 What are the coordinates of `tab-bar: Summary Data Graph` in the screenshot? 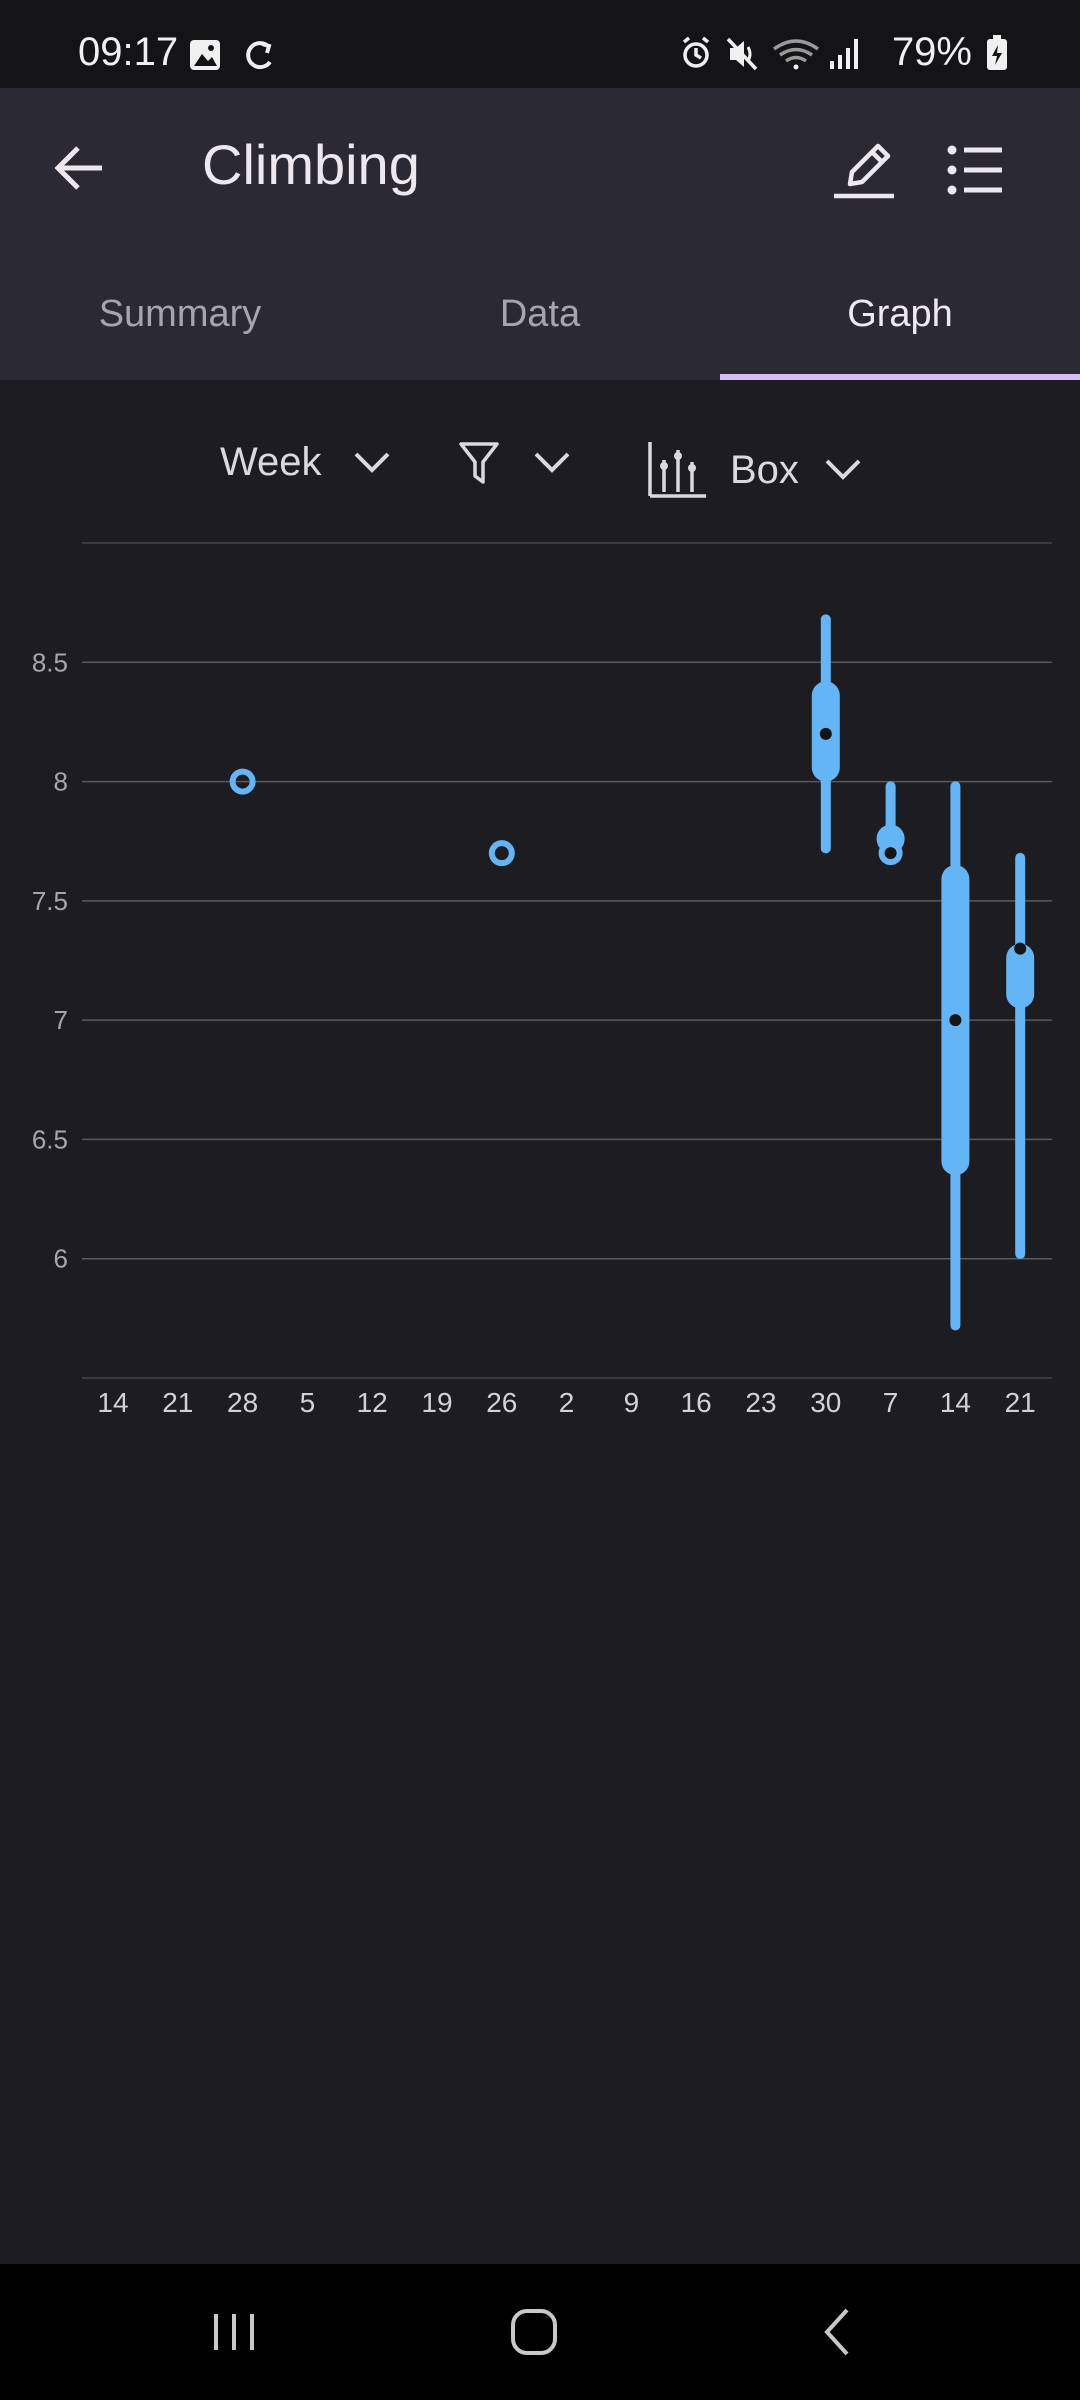 It's located at (540, 314).